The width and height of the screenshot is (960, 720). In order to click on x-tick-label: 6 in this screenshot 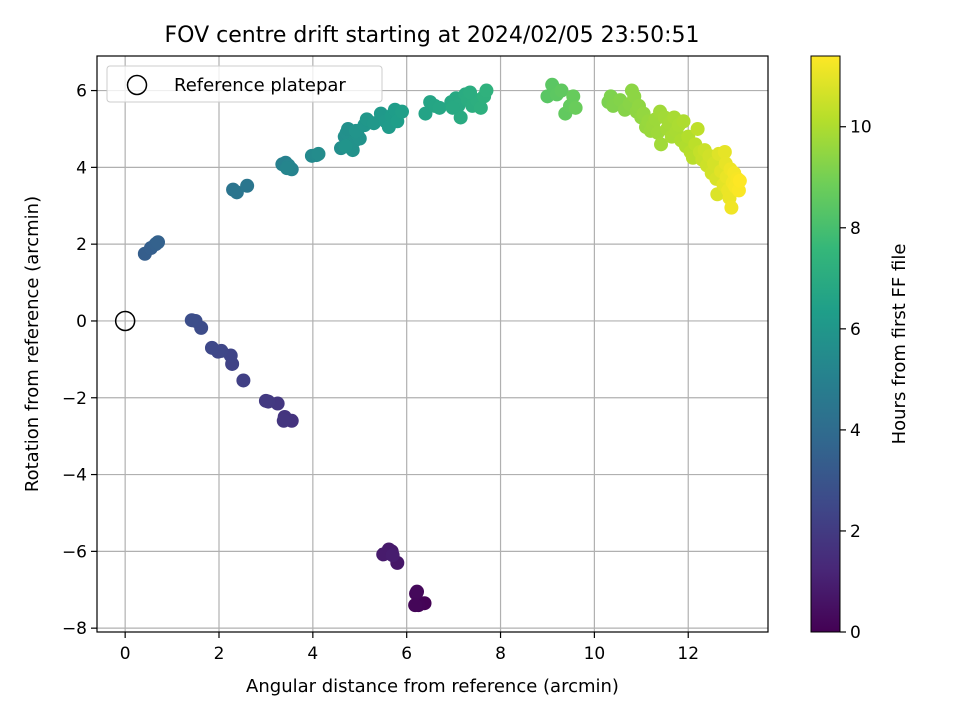, I will do `click(406, 654)`.